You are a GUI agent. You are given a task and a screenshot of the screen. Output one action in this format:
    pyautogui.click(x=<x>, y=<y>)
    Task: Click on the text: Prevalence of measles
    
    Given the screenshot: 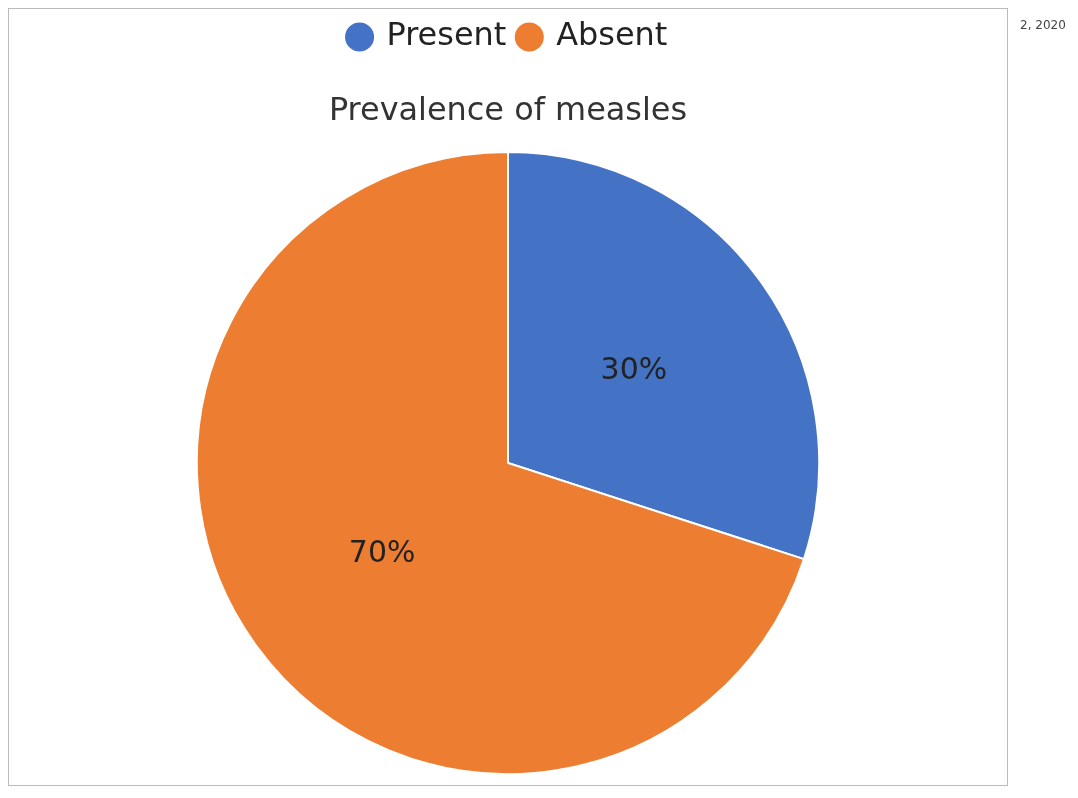 What is the action you would take?
    pyautogui.click(x=508, y=109)
    